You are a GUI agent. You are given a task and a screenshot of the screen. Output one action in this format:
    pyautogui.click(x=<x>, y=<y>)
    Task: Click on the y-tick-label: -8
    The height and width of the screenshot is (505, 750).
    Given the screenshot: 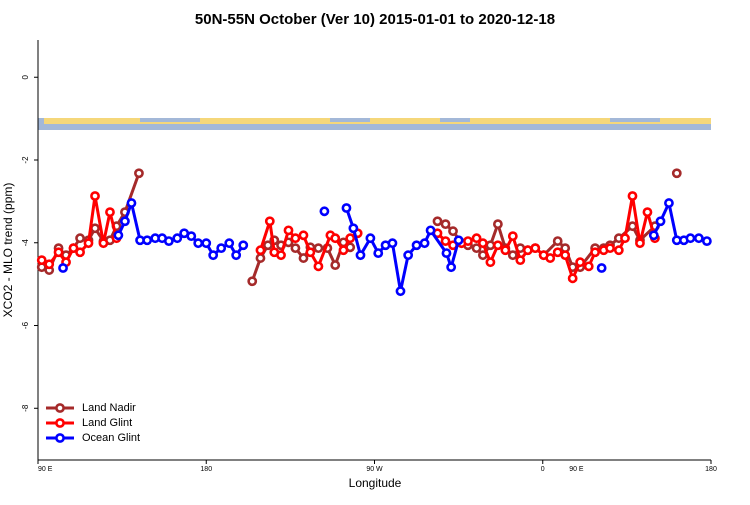 What is the action you would take?
    pyautogui.click(x=25, y=408)
    